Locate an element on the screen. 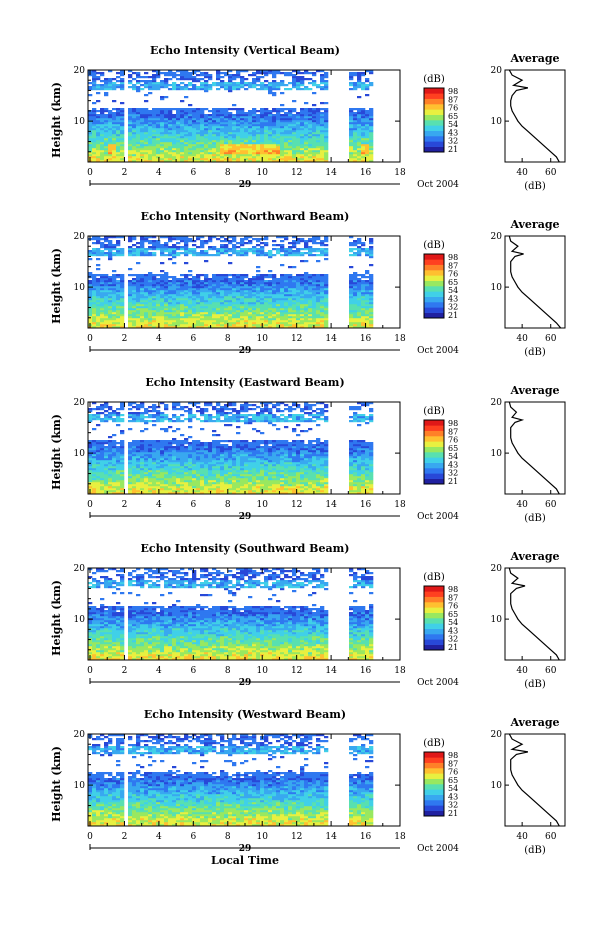  profile-line is located at coordinates (535, 282).